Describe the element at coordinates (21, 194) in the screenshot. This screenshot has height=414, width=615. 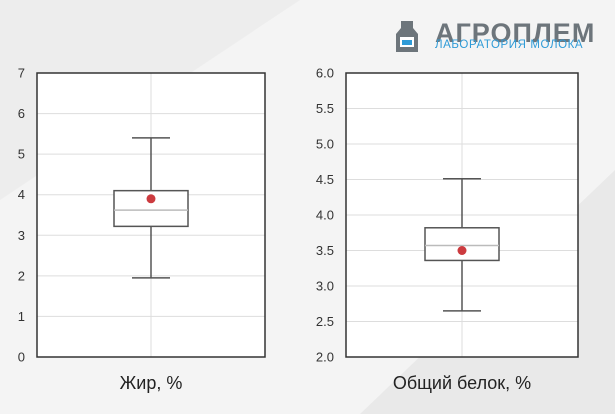
I see `y-tick-label: 4` at that location.